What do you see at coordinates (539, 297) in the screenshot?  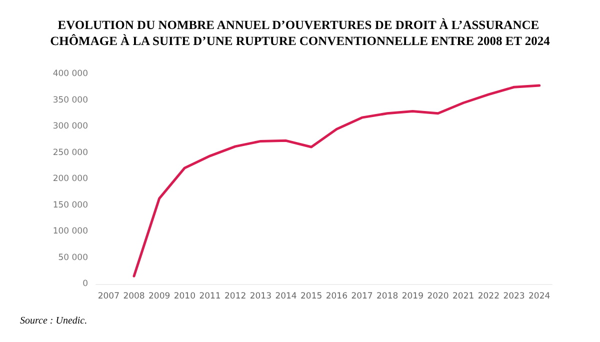 I see `x-tick-label: 2024` at bounding box center [539, 297].